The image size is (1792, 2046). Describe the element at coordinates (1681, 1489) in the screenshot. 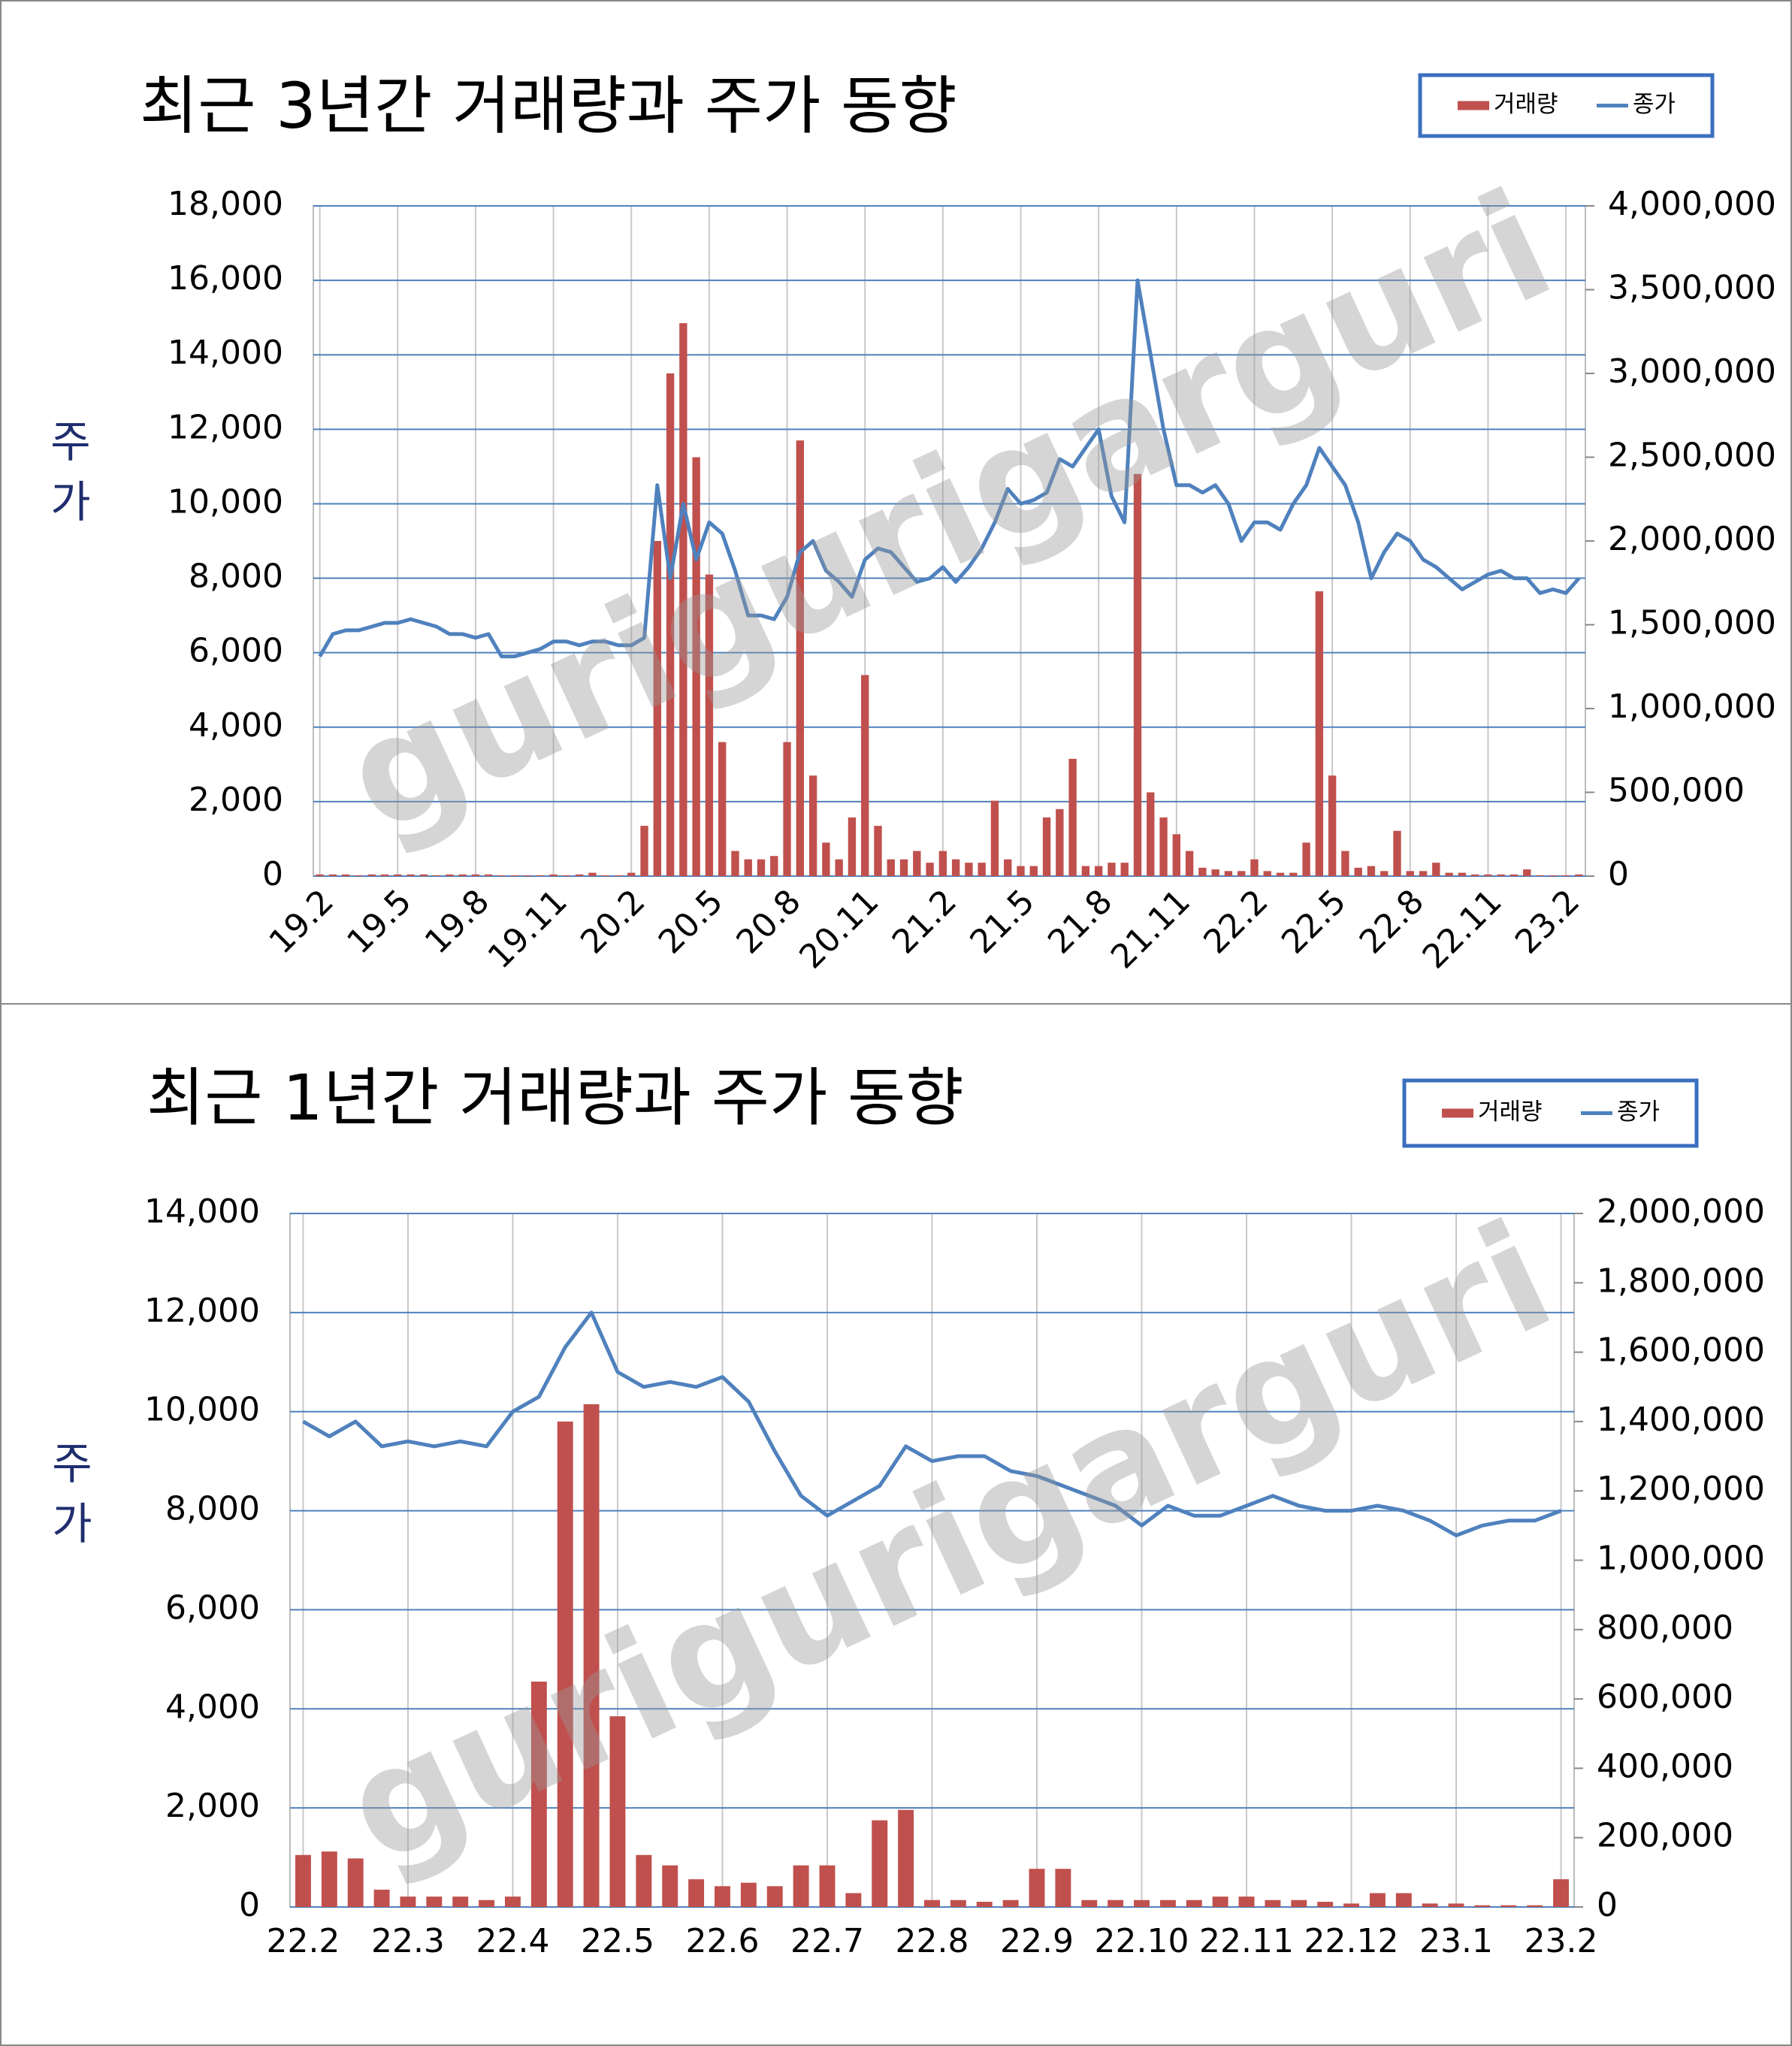

I see `y2-tick-label: 1,200,000` at that location.